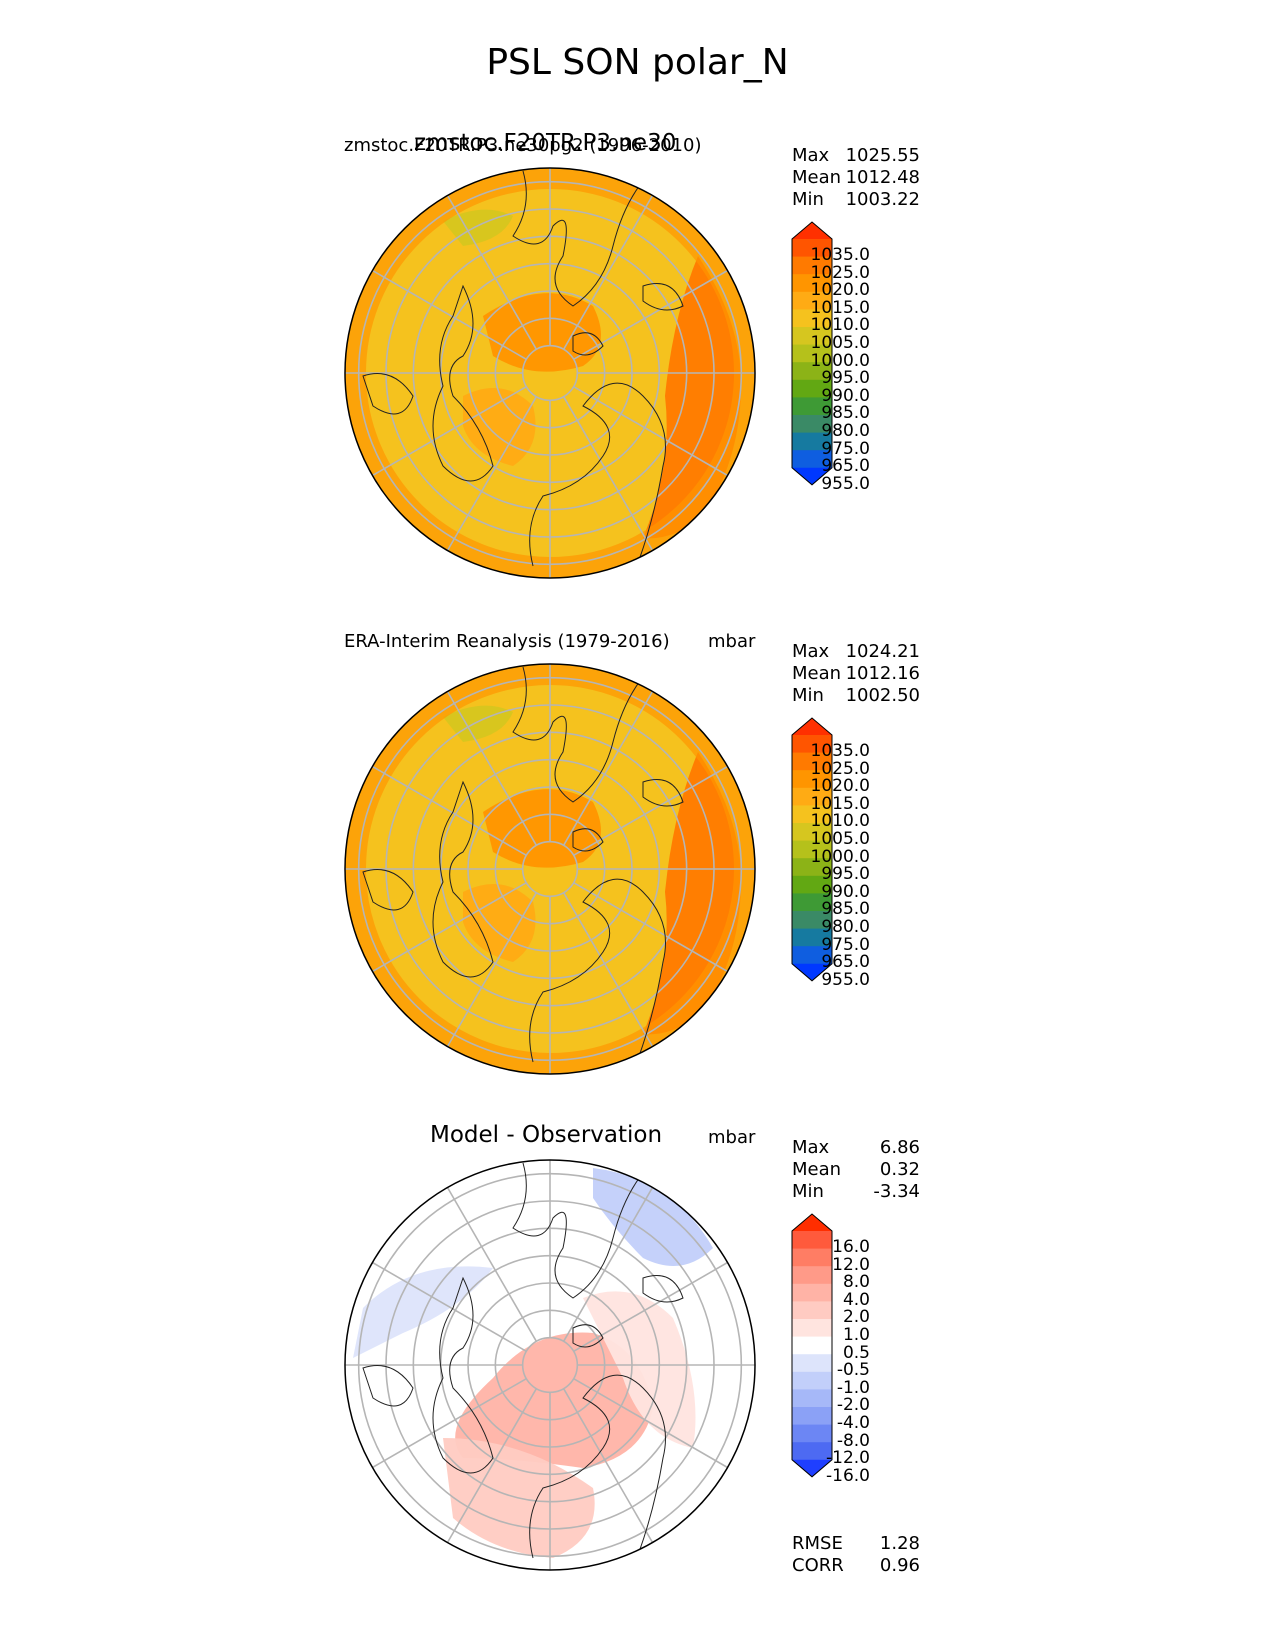 The width and height of the screenshot is (1275, 1650). What do you see at coordinates (545, 143) in the screenshot?
I see `panel1-title-center: zmstoc.F20TR.P3.ne30` at bounding box center [545, 143].